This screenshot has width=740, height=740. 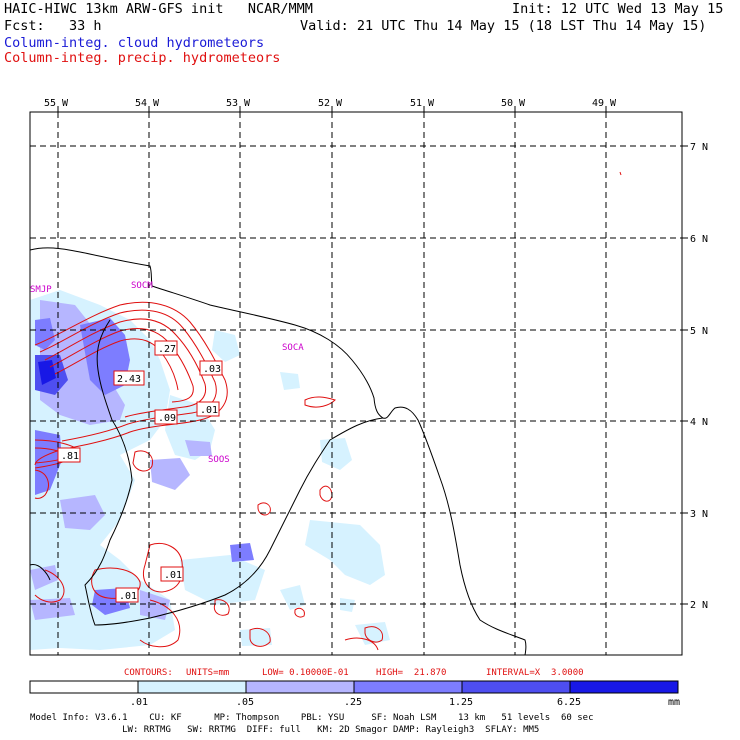 I want to click on contours-high: HIGH= 21.870, so click(x=411, y=673).